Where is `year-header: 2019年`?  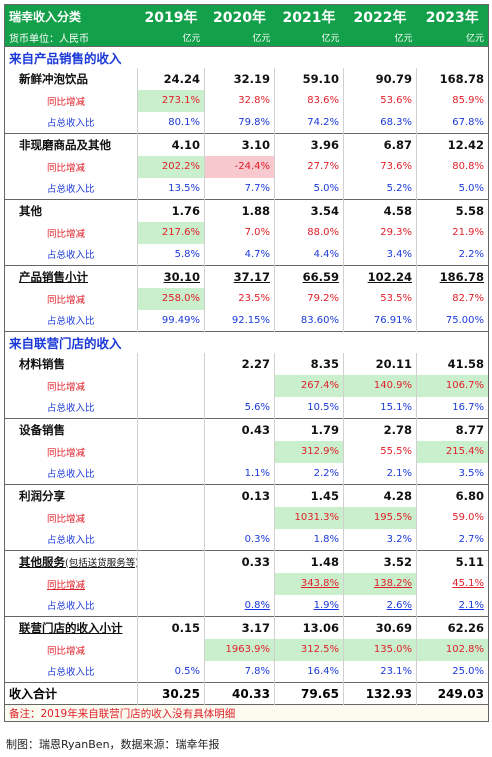
year-header: 2019年 is located at coordinates (171, 16).